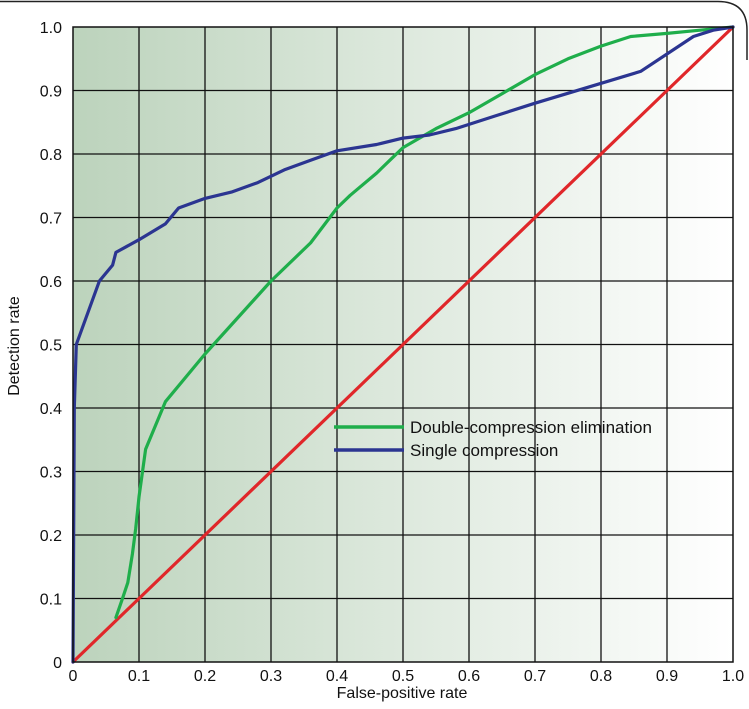 This screenshot has width=749, height=709. Describe the element at coordinates (403, 676) in the screenshot. I see `x-tick-label: 0.5` at that location.